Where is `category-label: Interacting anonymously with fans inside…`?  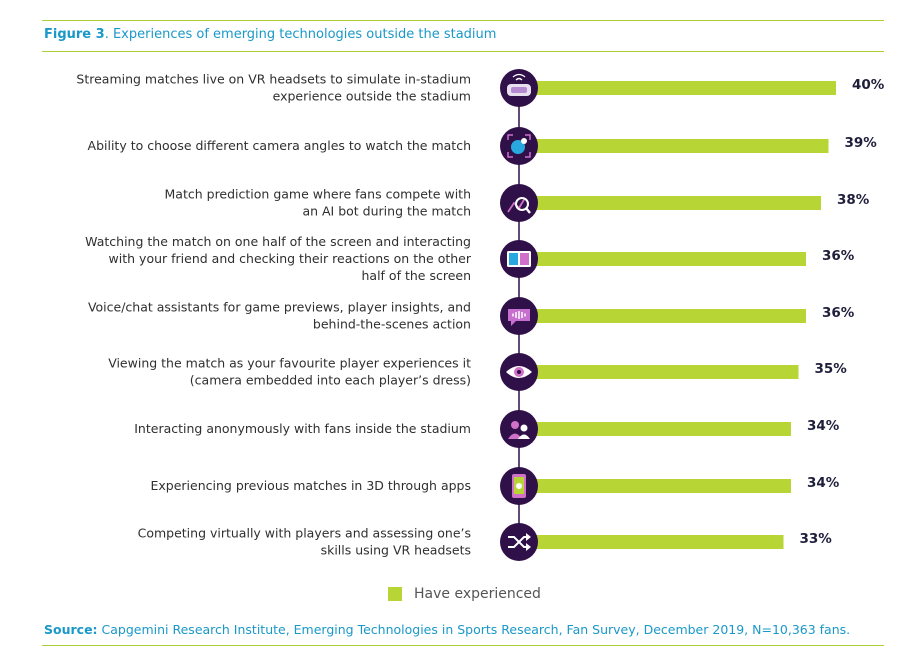
category-label: Interacting anonymously with fans inside… is located at coordinates (302, 428).